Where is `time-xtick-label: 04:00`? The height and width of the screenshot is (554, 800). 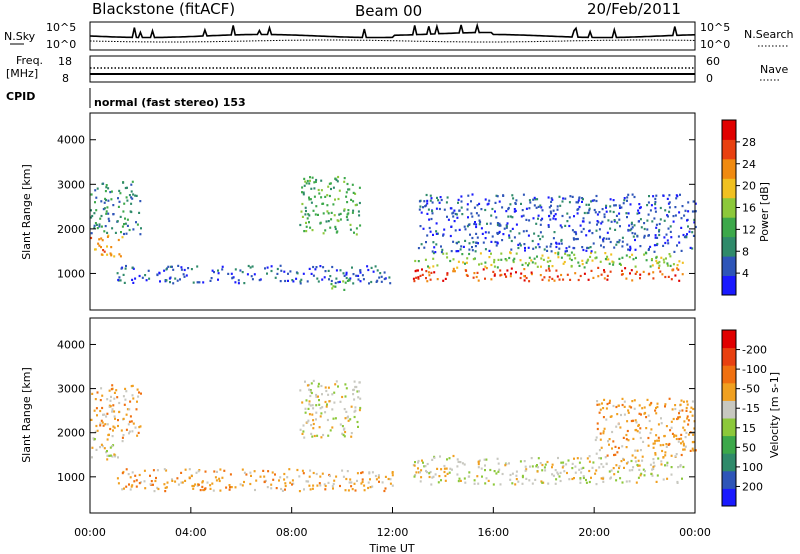 time-xtick-label: 04:00 is located at coordinates (191, 532).